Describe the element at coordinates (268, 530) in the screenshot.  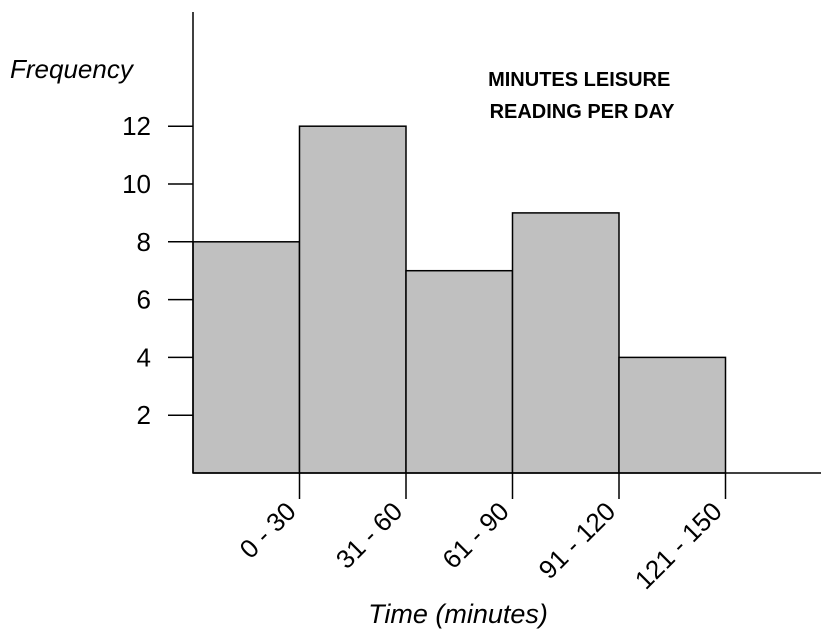
I see `x-tick-label-1: 0 - 30` at that location.